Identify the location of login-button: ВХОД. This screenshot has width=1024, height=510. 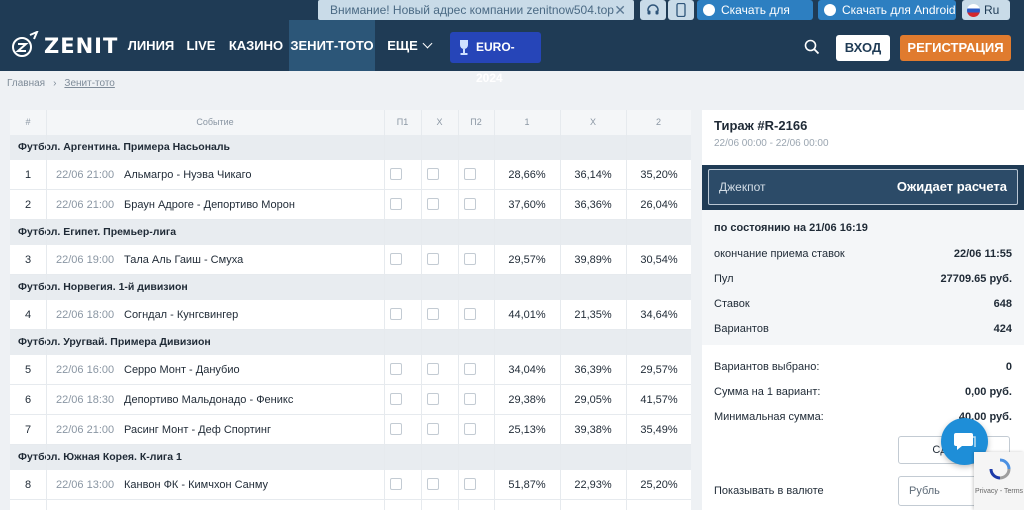
(863, 48).